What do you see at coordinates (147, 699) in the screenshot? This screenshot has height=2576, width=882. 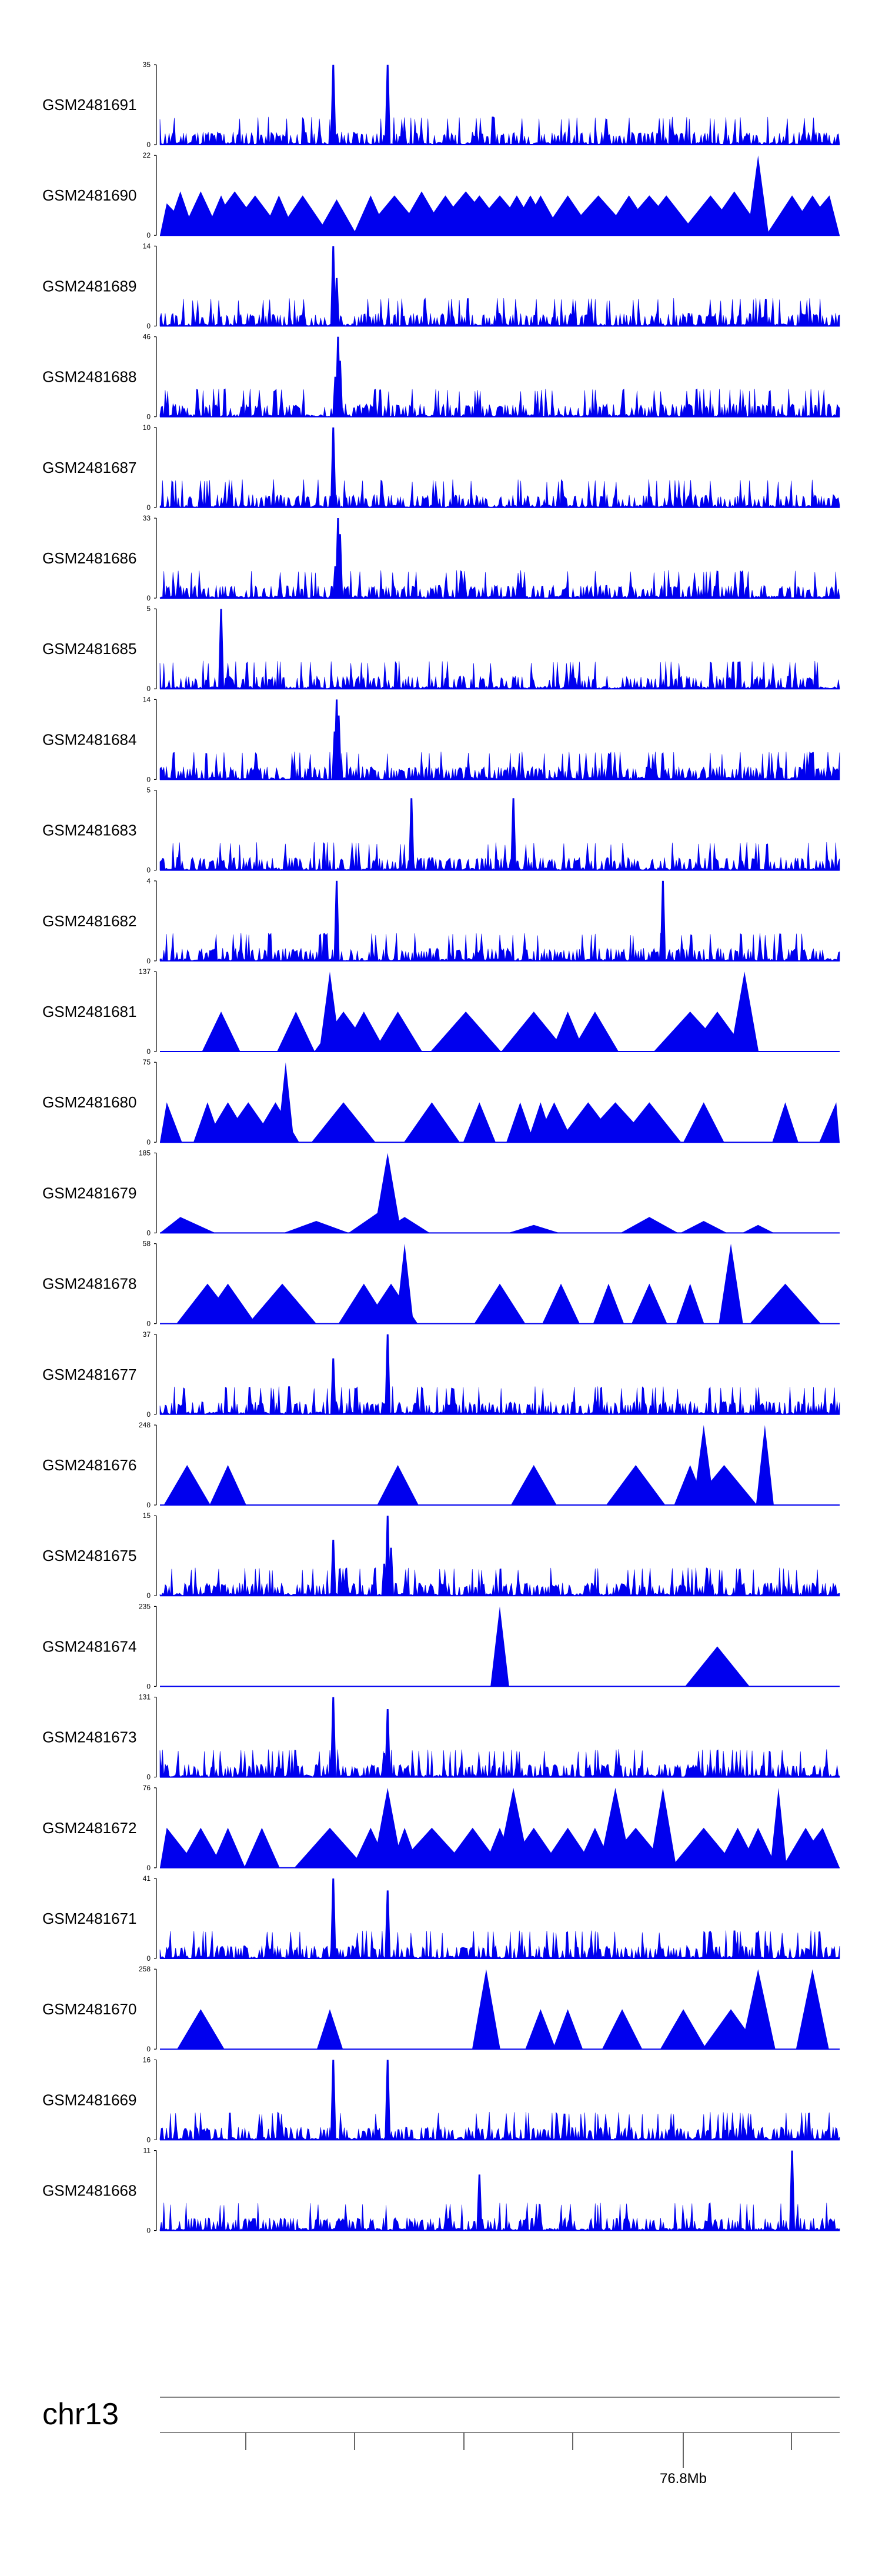 I see `y-axis-max-label: 14` at bounding box center [147, 699].